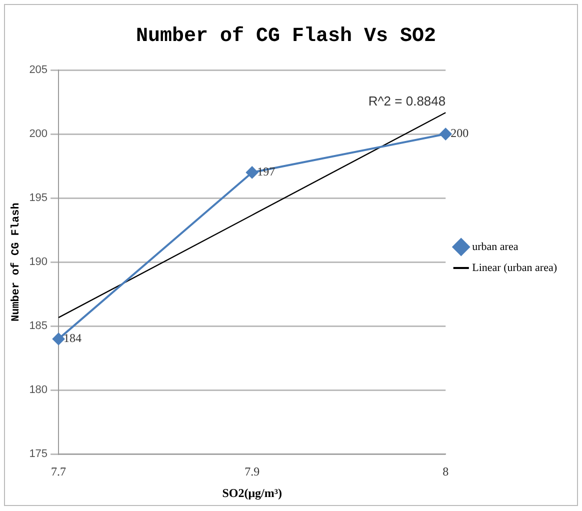 This screenshot has height=511, width=582. What do you see at coordinates (459, 133) in the screenshot?
I see `data-label: 200` at bounding box center [459, 133].